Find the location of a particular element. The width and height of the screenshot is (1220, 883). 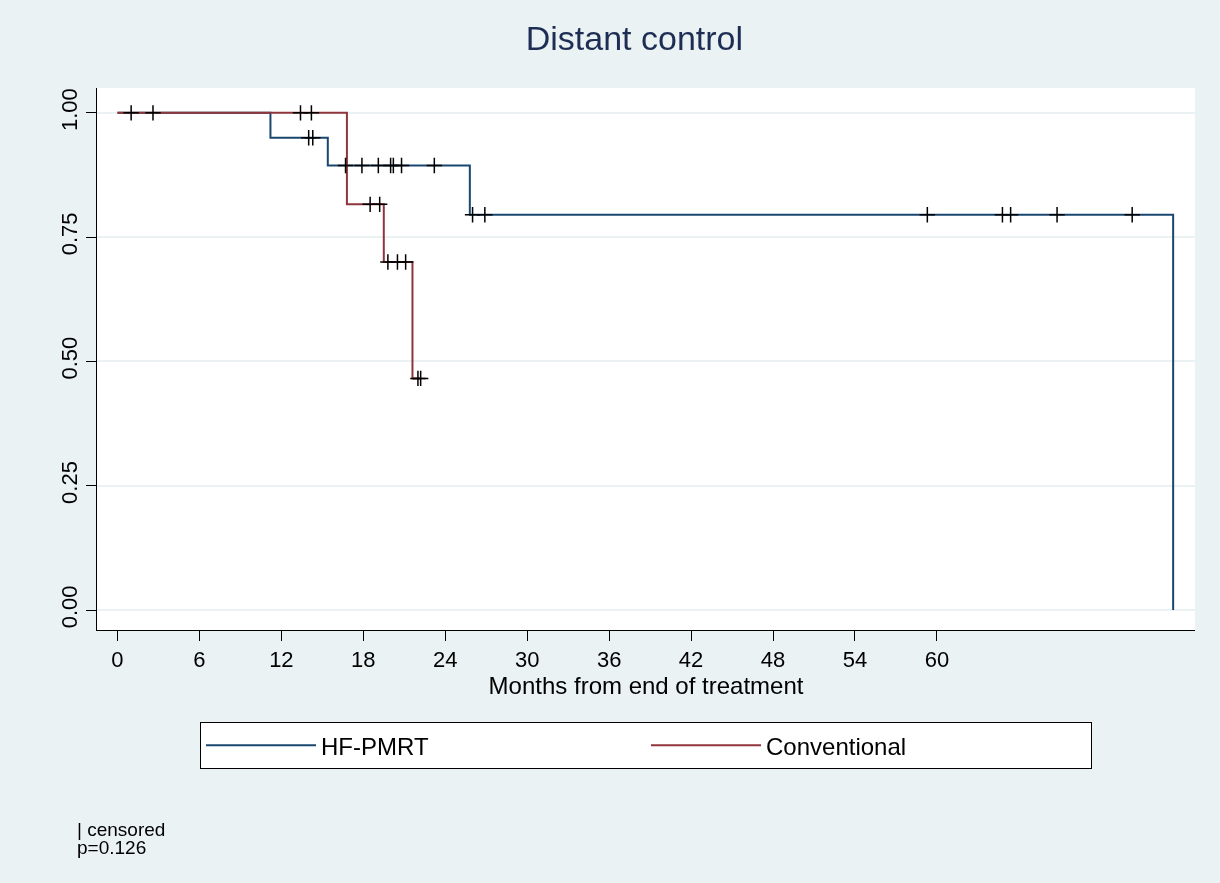

x-tick-label: 6 is located at coordinates (199, 660).